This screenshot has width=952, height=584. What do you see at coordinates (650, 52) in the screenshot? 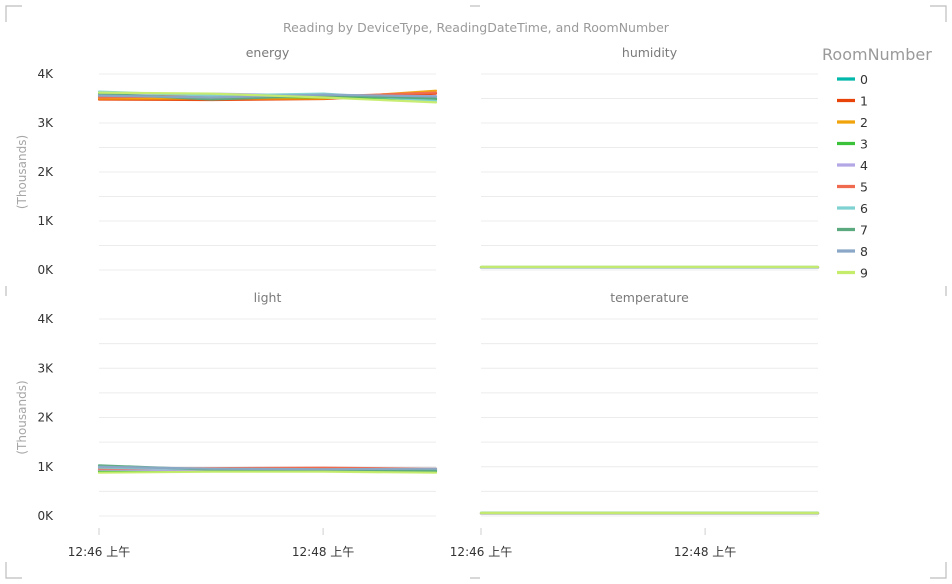
I see `panel-title: humidity` at bounding box center [650, 52].